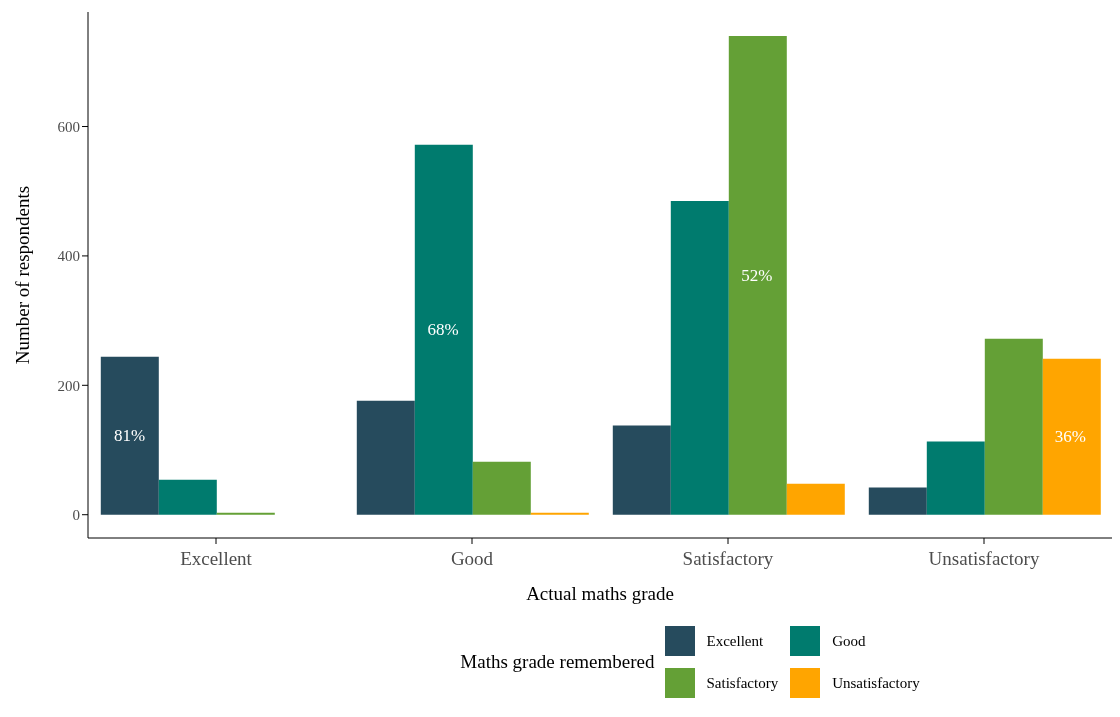 The image size is (1120, 717). I want to click on legend-label: Satisfactory, so click(742, 683).